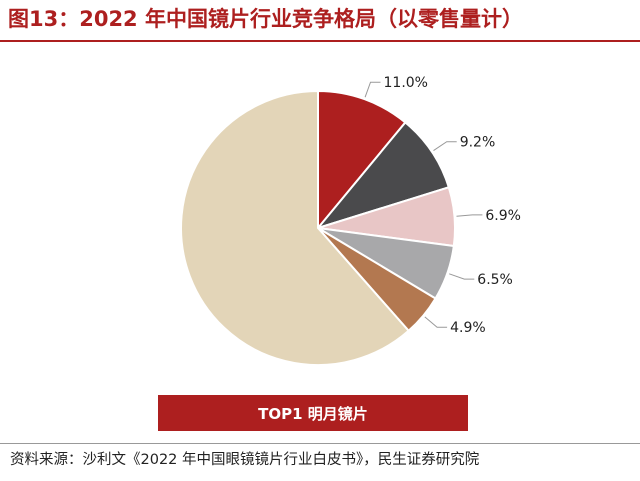  Describe the element at coordinates (406, 83) in the screenshot. I see `data-label-1: 11.0%` at that location.